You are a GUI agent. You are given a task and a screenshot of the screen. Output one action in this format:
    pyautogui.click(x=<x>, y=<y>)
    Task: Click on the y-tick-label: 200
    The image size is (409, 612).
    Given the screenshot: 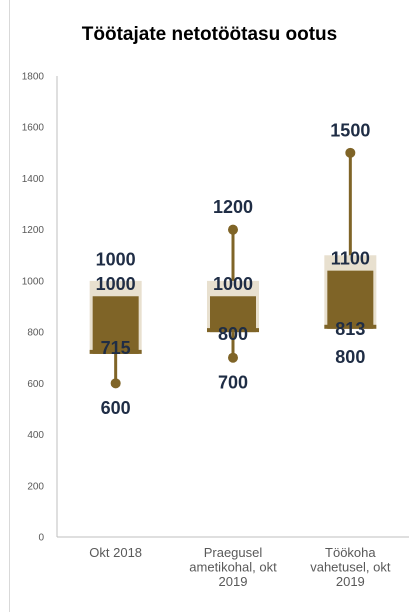 What is the action you would take?
    pyautogui.click(x=35, y=486)
    